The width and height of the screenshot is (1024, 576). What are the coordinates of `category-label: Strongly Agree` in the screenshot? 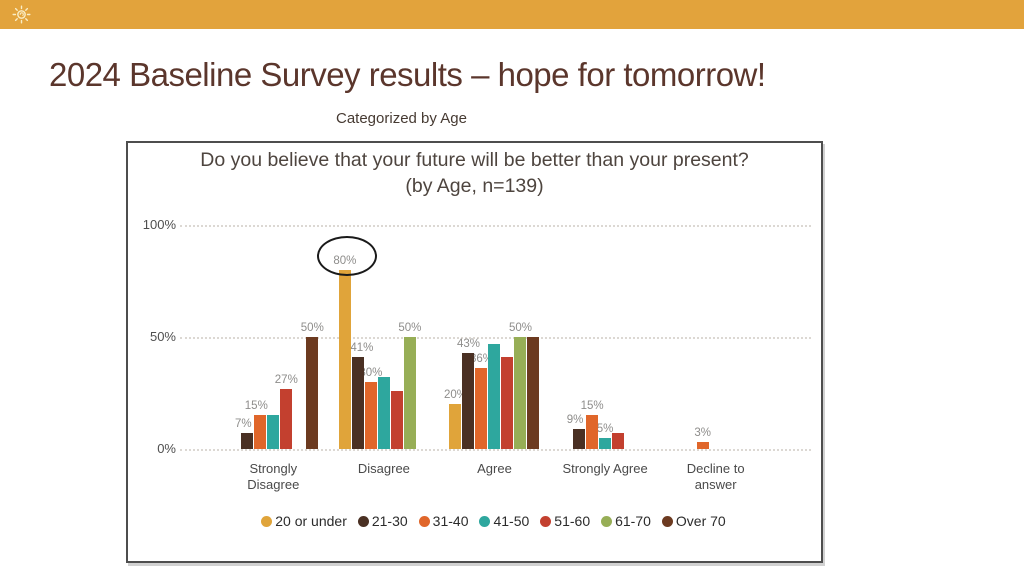 It's located at (605, 468).